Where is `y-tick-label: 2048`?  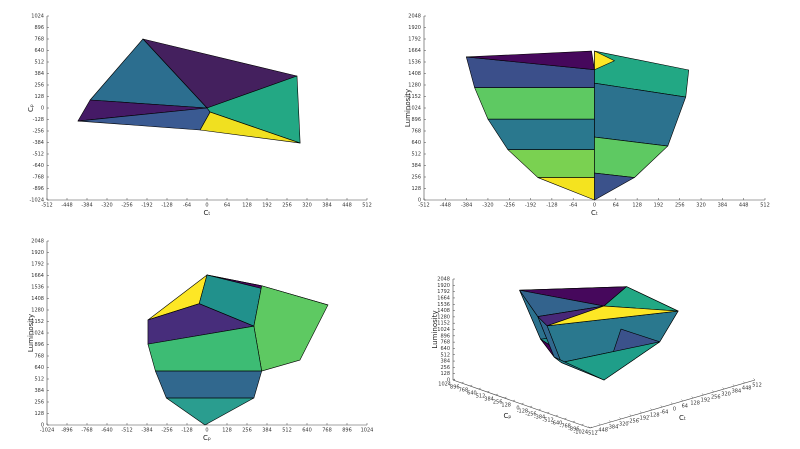 y-tick-label: 2048 is located at coordinates (414, 17).